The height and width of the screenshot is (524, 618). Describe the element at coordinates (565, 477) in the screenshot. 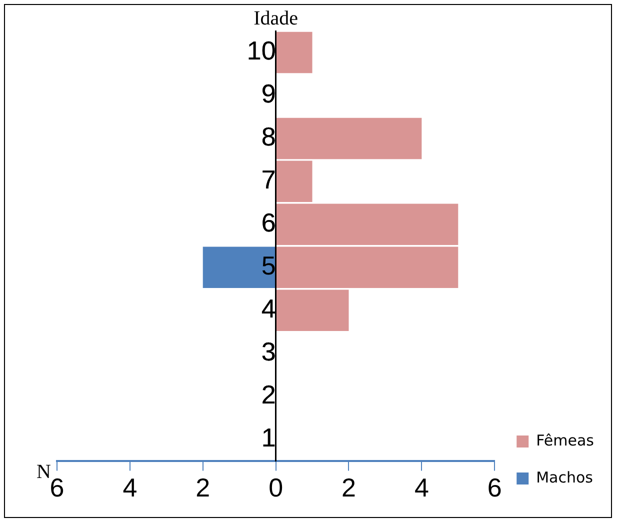

I see `legend-label: Machos` at that location.